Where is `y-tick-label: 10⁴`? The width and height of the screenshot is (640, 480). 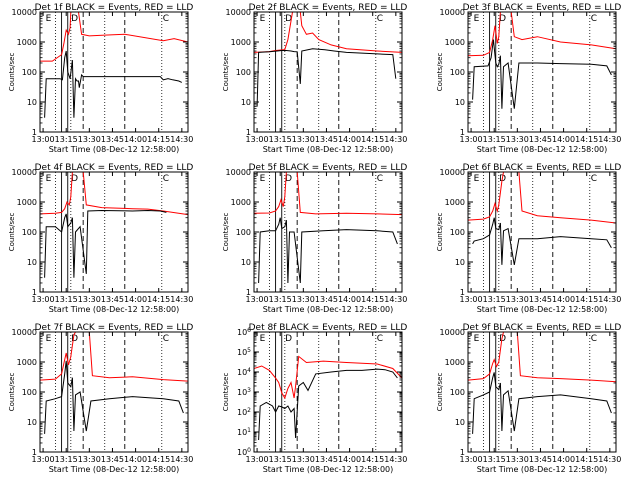 y-tick-label: 10⁴ is located at coordinates (244, 372).